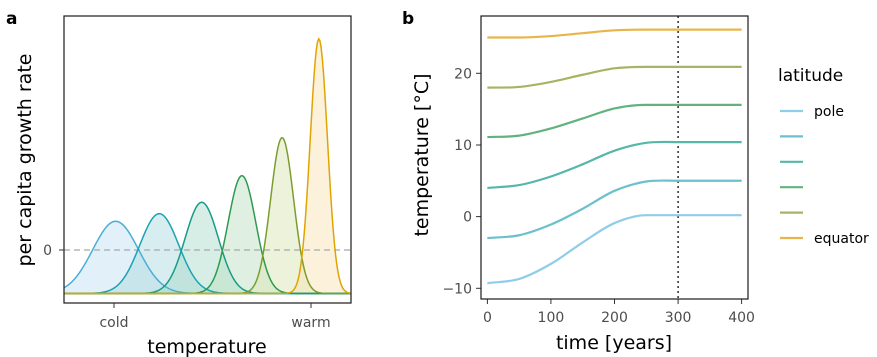 This screenshot has height=357, width=877. I want to click on legend-title: latitude, so click(810, 76).